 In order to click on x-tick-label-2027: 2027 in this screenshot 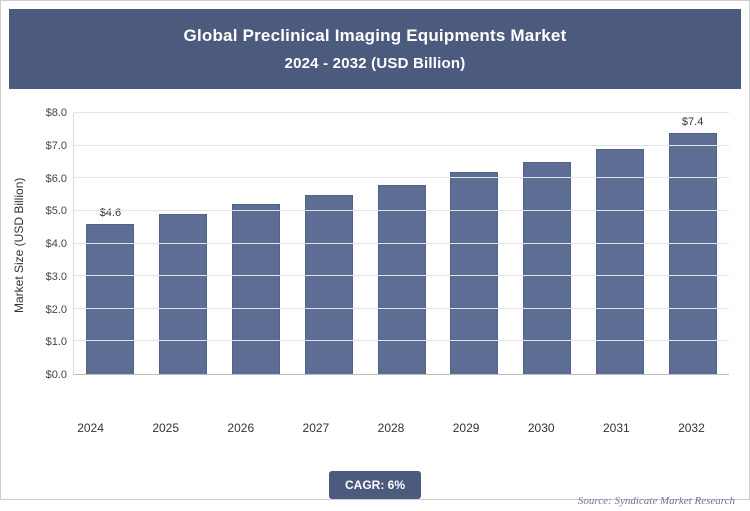, I will do `click(316, 428)`.